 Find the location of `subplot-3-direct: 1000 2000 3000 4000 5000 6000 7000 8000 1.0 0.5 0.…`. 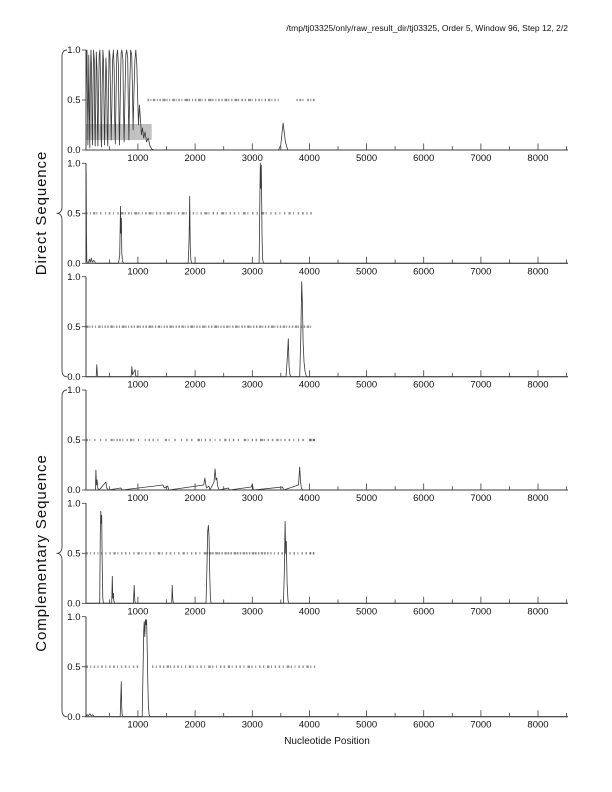

subplot-3-direct: 1000 2000 3000 4000 5000 6000 7000 8000 1.0 0.5 0.… is located at coordinates (317, 331).